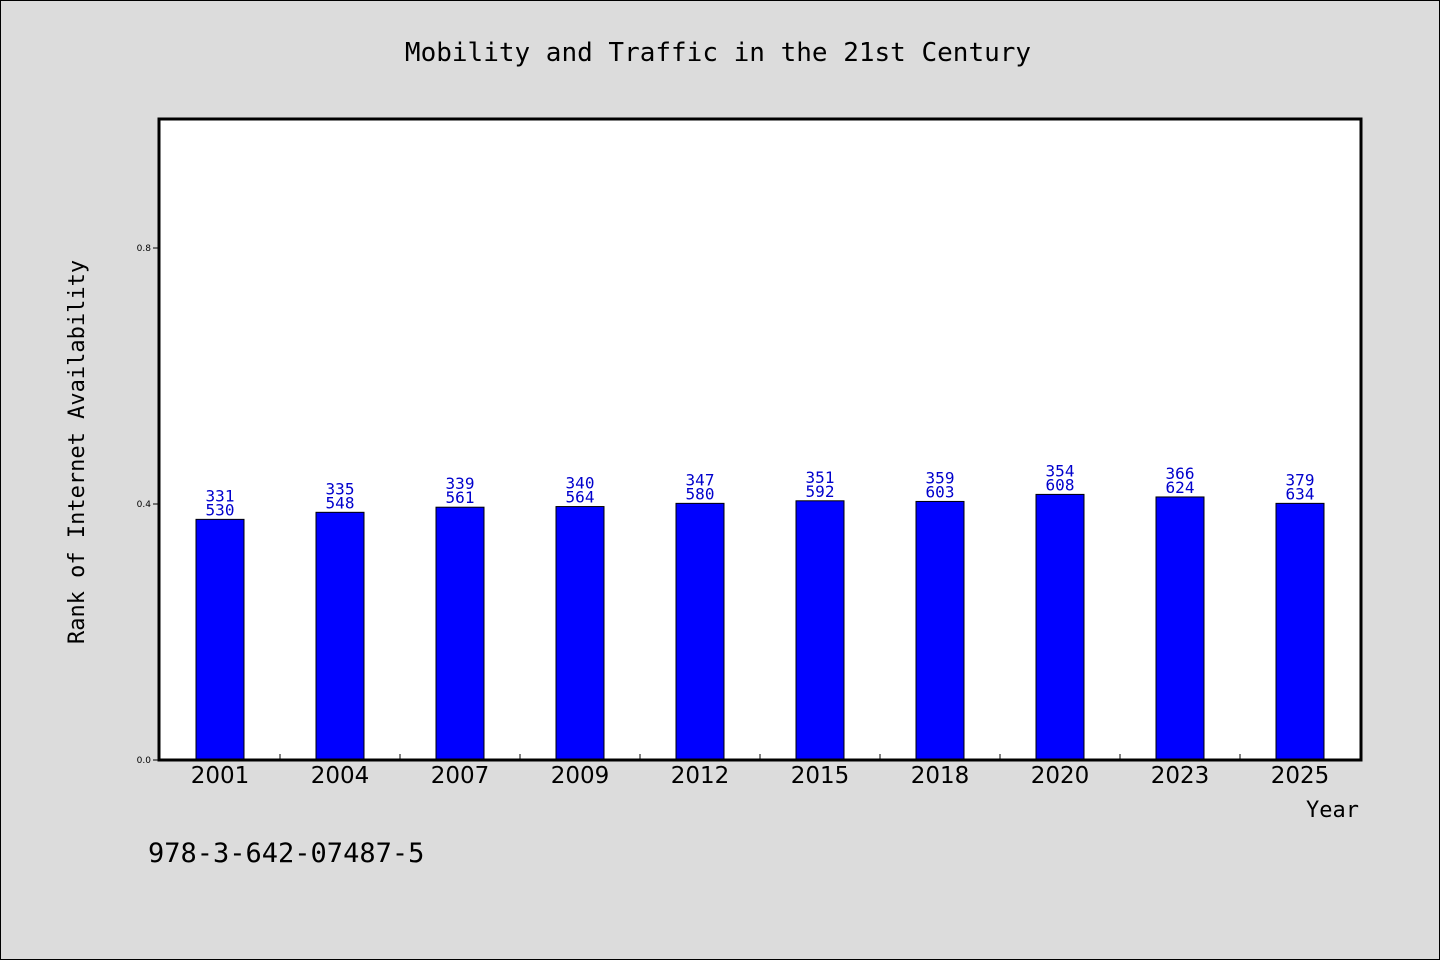 This screenshot has width=1440, height=960. Describe the element at coordinates (1060, 470) in the screenshot. I see `bar-annotation-2020-1: 354` at that location.